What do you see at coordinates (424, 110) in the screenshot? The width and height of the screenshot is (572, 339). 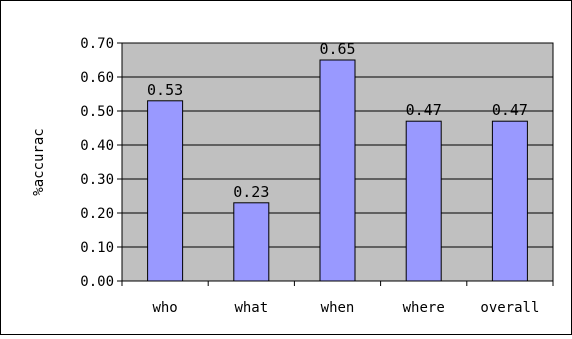 I see `data-label-where: 0.47` at bounding box center [424, 110].